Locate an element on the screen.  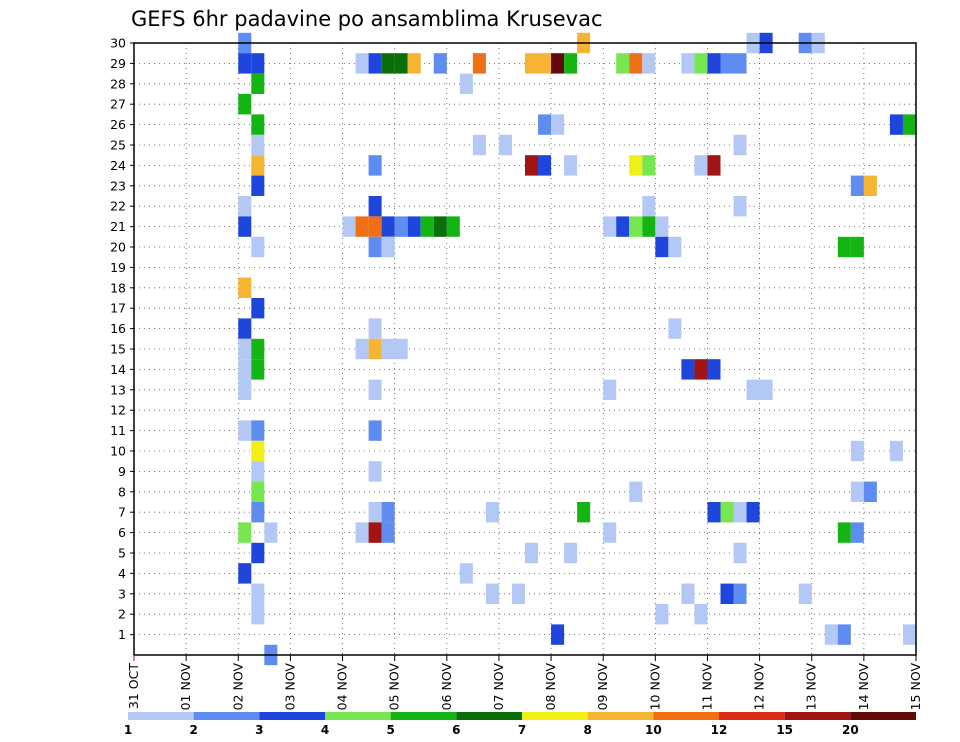
y-tick-label: 24 is located at coordinates (118, 165).